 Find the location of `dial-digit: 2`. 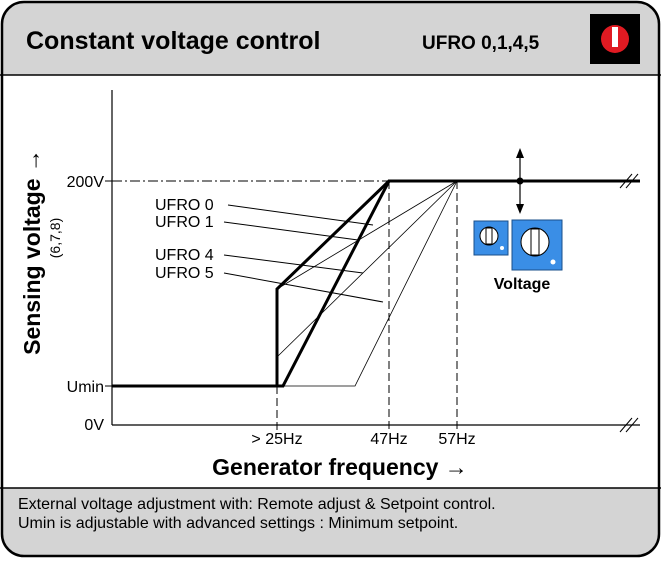

dial-digit: 2 is located at coordinates (633, 39).